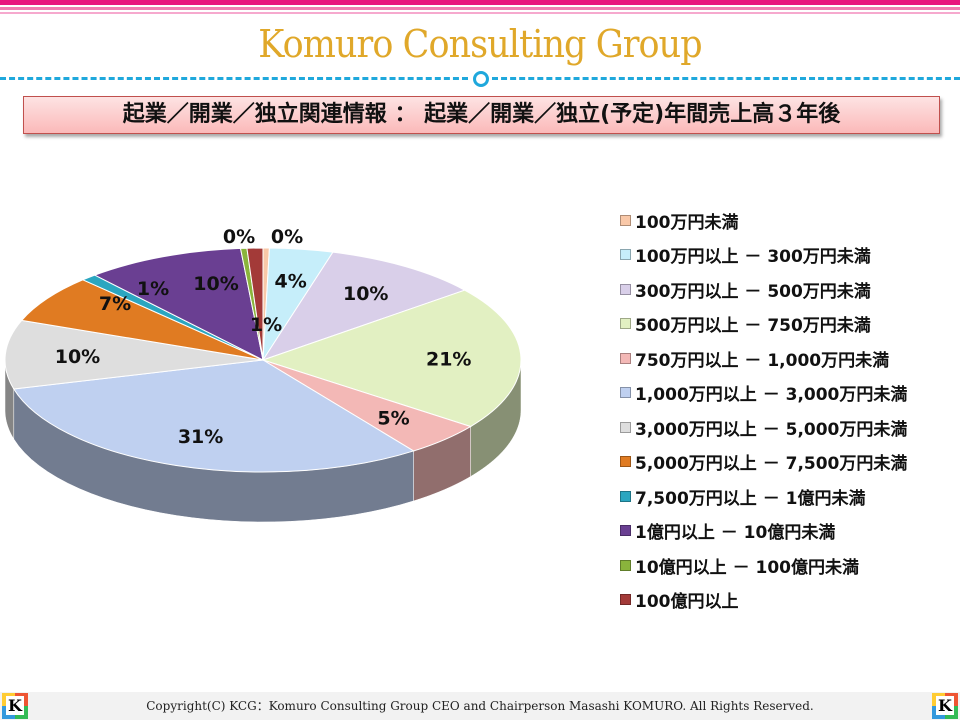  What do you see at coordinates (200, 437) in the screenshot?
I see `data-label: 31%` at bounding box center [200, 437].